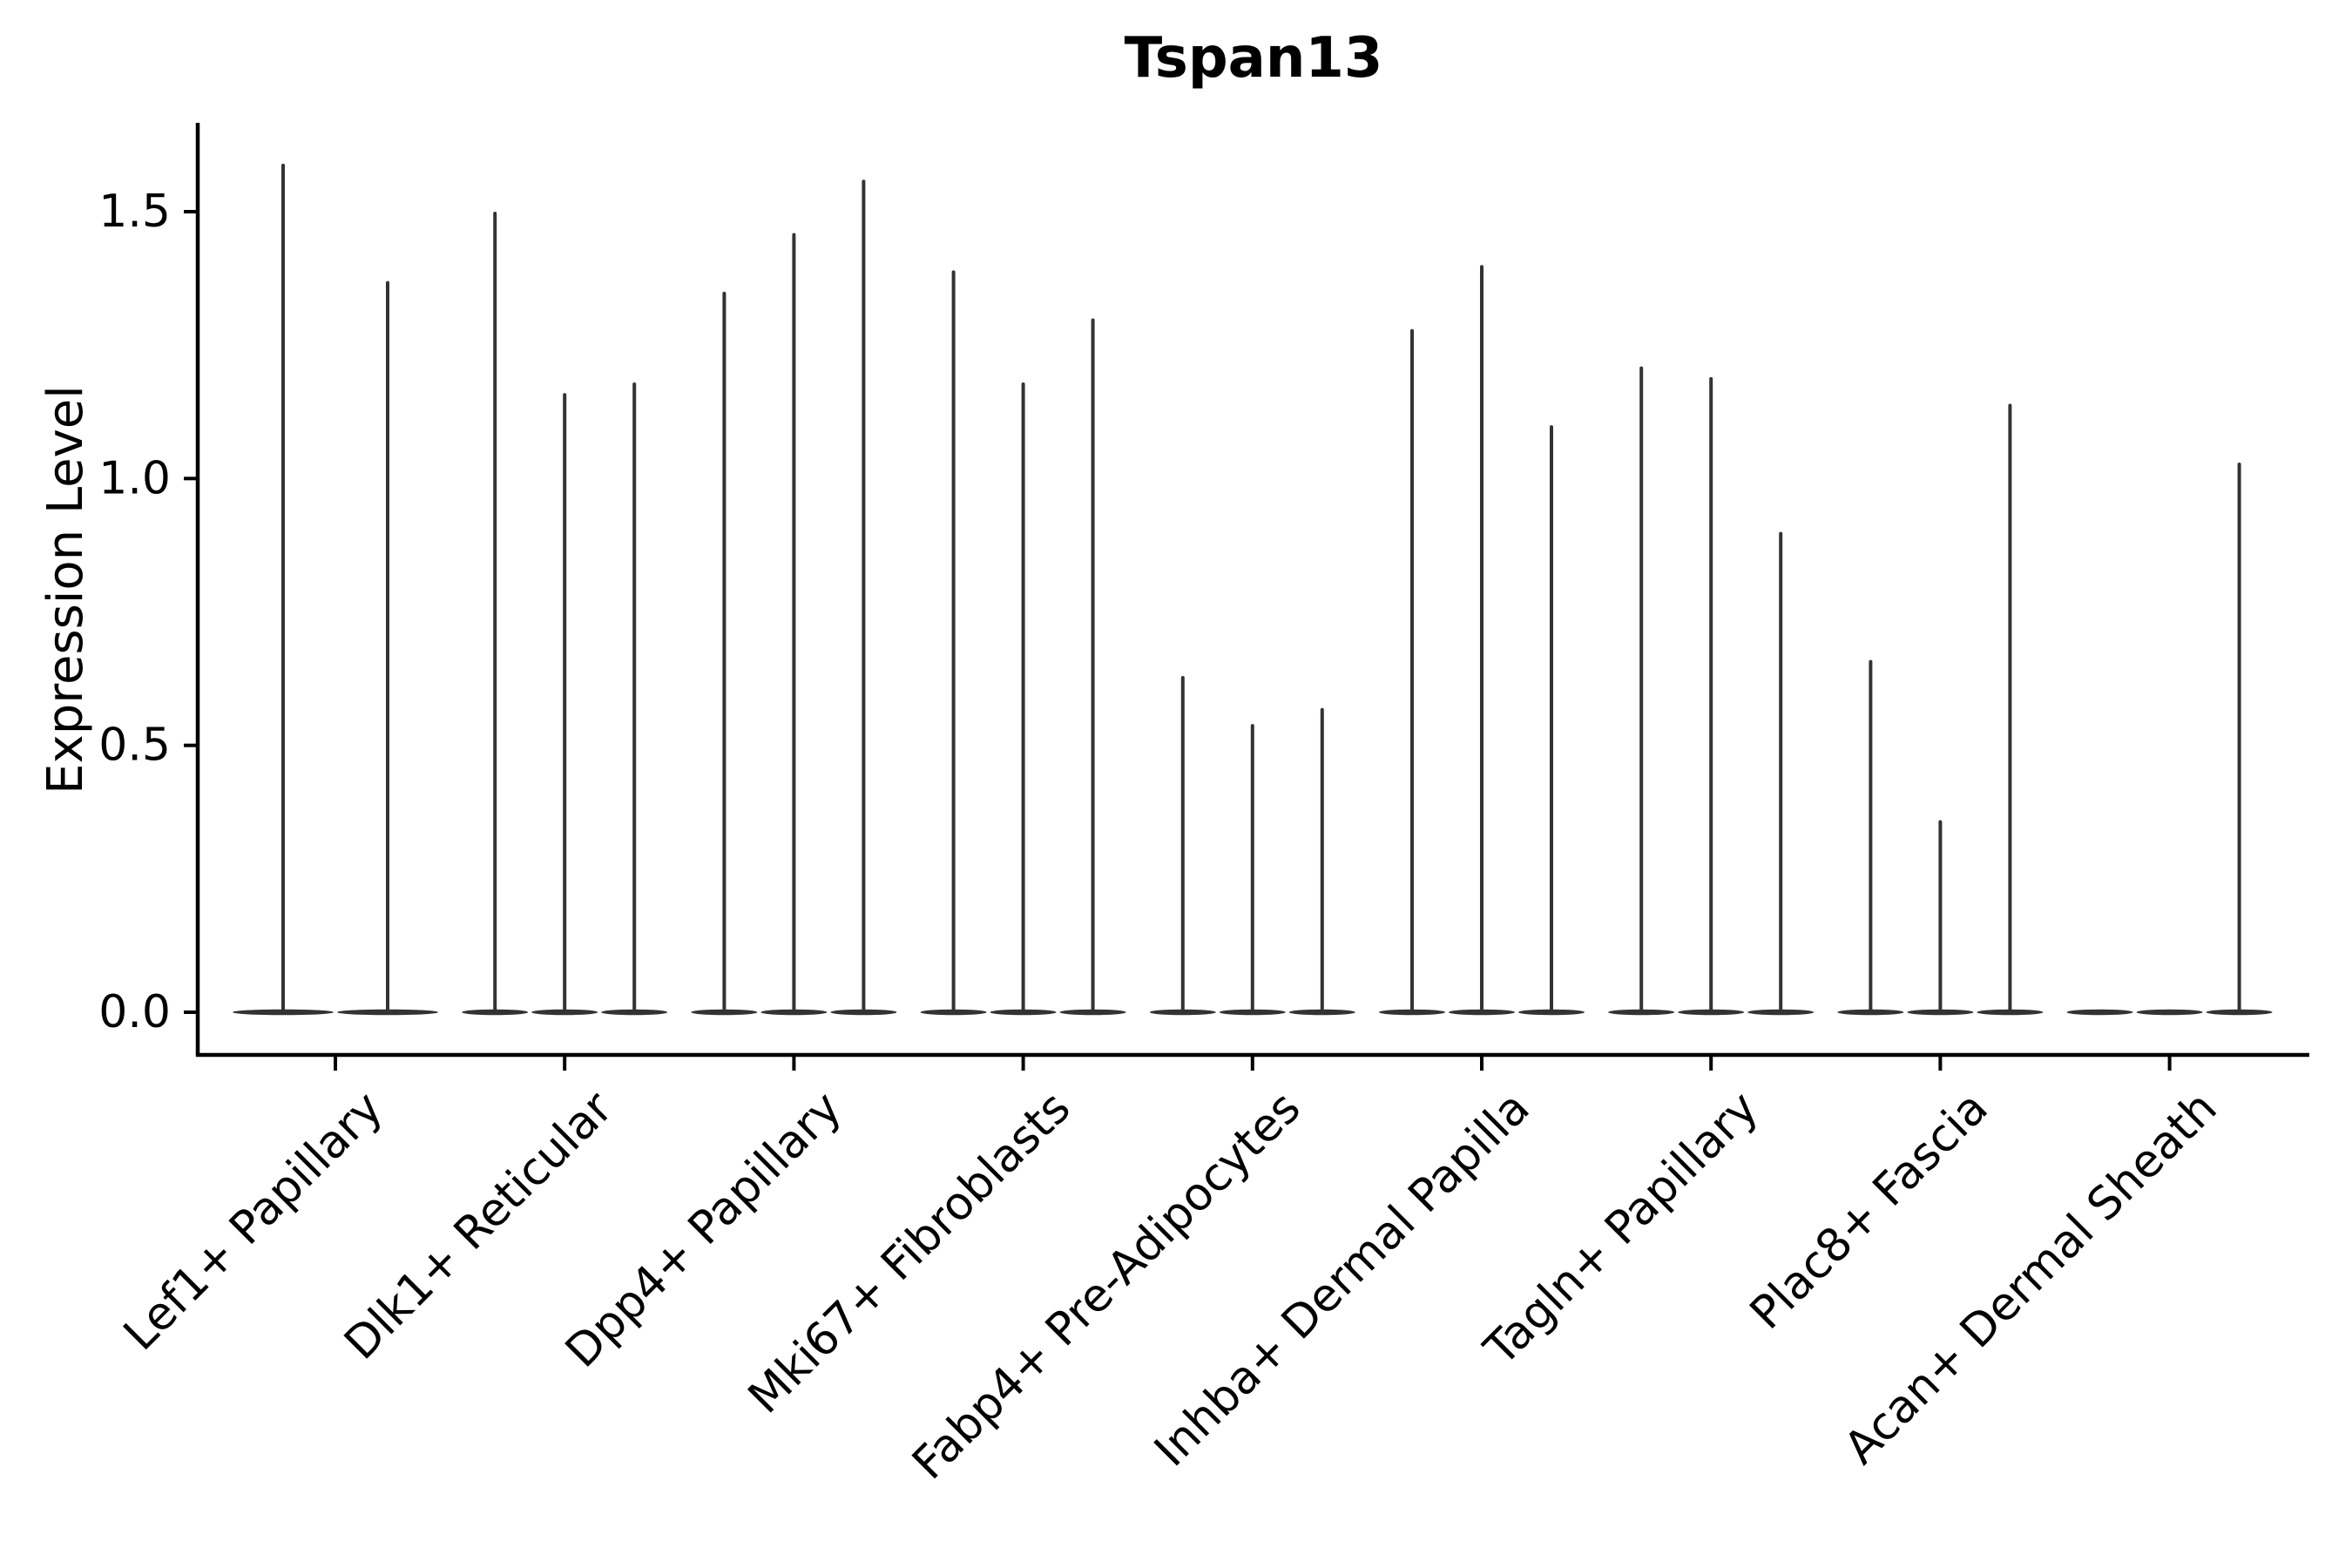  Describe the element at coordinates (134, 478) in the screenshot. I see `y-tick-label: 1.0` at that location.